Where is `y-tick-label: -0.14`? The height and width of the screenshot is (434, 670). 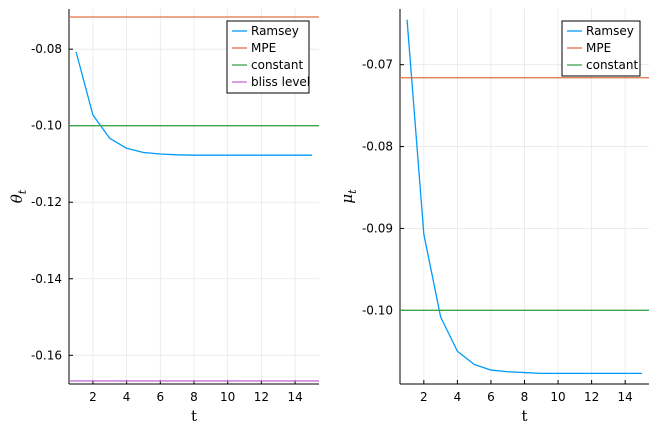 y-tick-label: -0.14 is located at coordinates (46, 279).